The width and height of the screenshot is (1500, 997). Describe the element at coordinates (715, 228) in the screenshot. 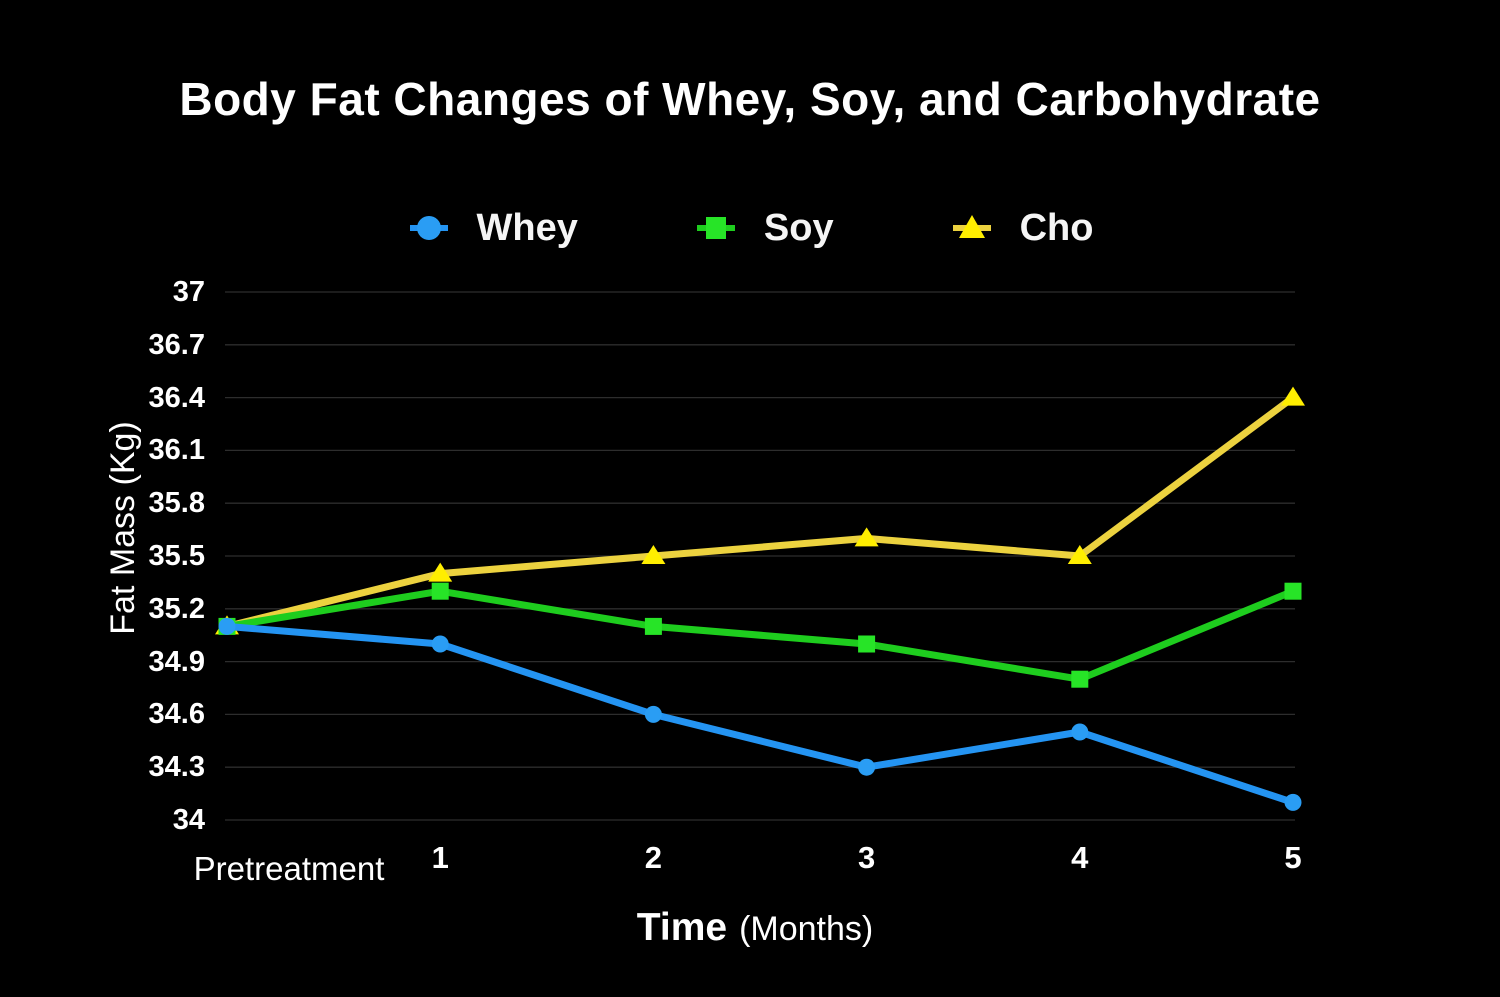

I see `square-icon` at that location.